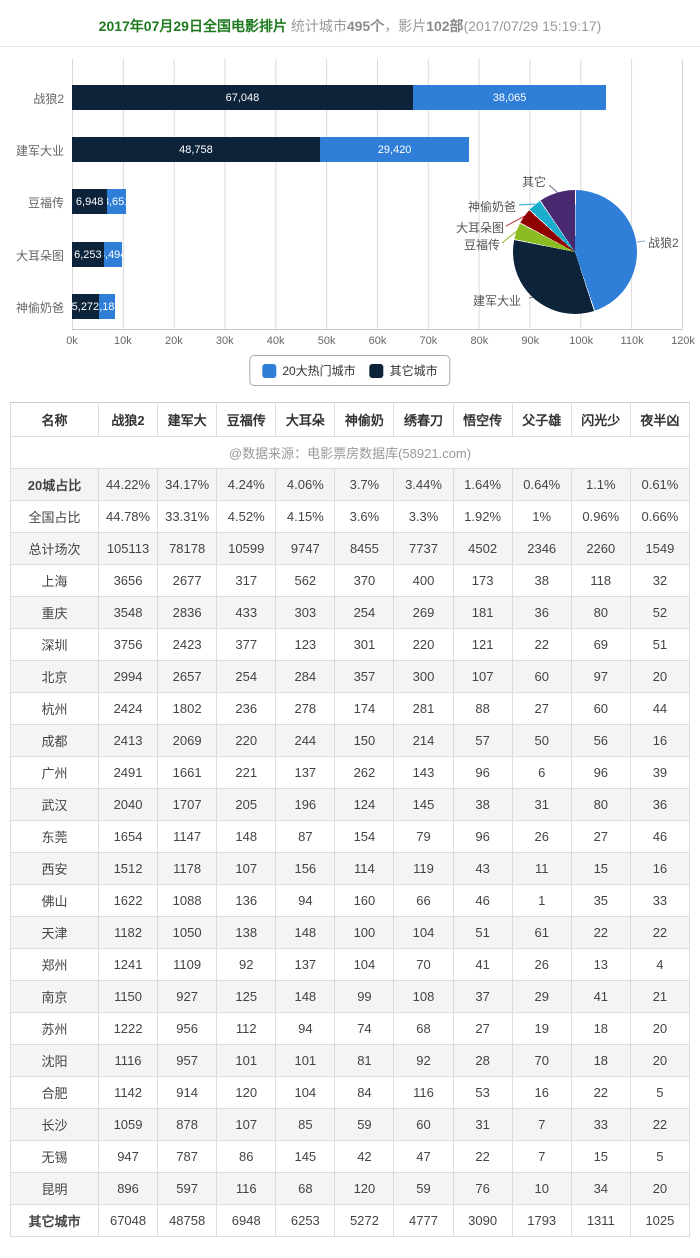  I want to click on table-cell: 143, so click(423, 772).